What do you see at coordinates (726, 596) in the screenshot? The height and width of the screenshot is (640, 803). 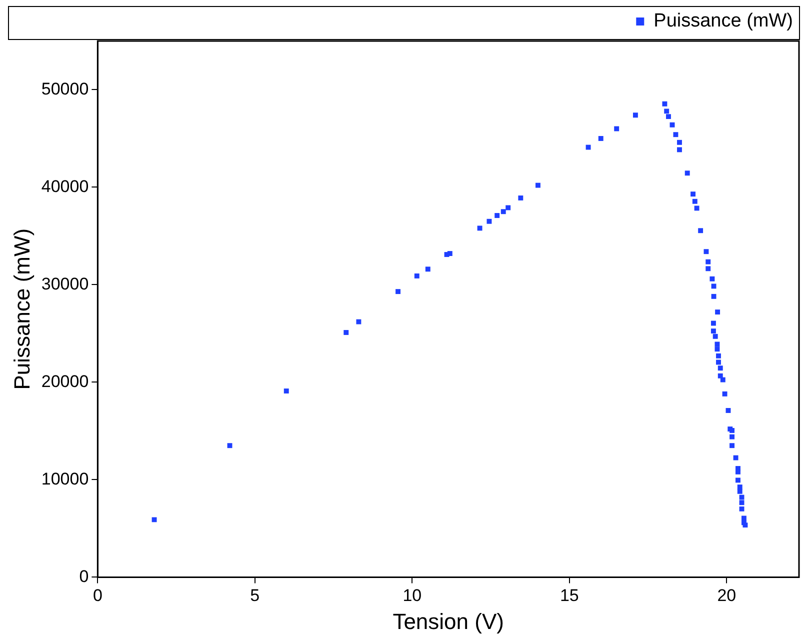 I see `x-tick-label: 20` at bounding box center [726, 596].